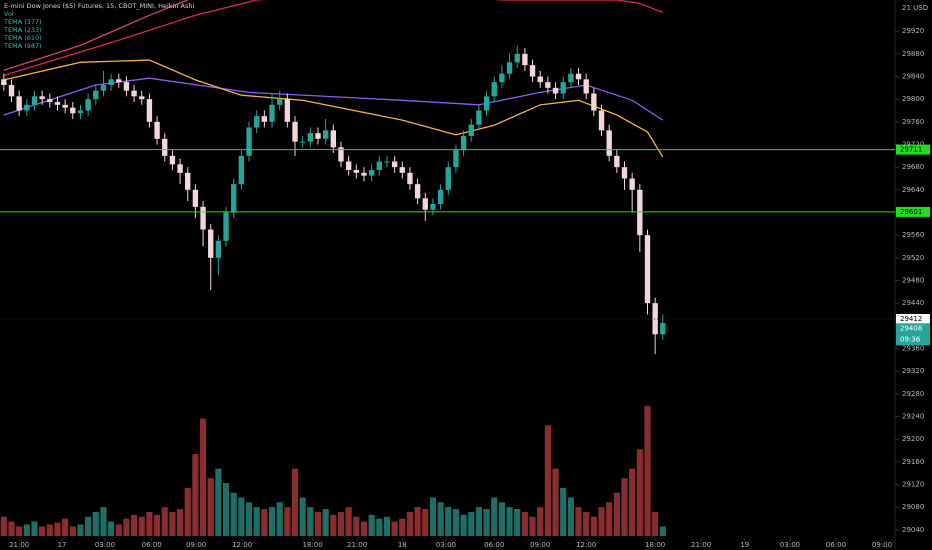 The image size is (932, 550). I want to click on x-tick-label: 17, so click(62, 545).